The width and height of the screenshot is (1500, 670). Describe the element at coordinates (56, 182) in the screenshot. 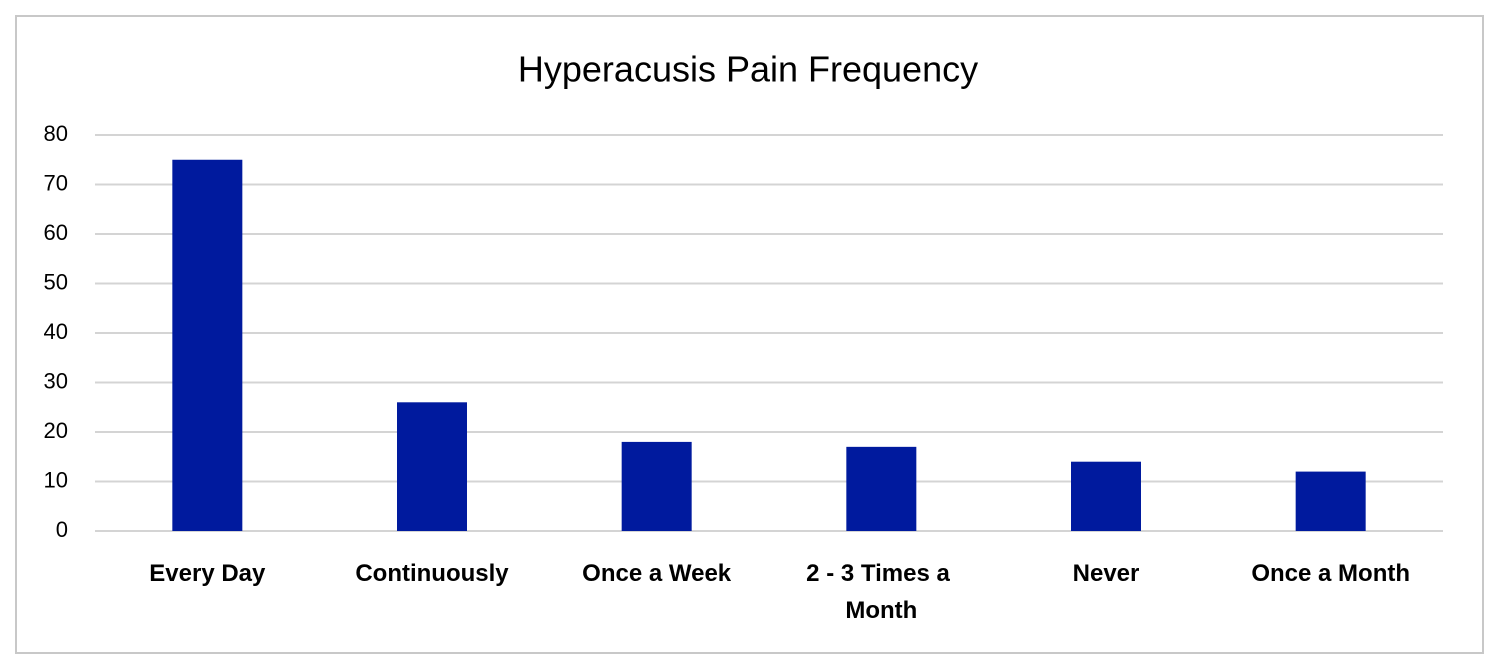

I see `y-tick-label: 70` at that location.